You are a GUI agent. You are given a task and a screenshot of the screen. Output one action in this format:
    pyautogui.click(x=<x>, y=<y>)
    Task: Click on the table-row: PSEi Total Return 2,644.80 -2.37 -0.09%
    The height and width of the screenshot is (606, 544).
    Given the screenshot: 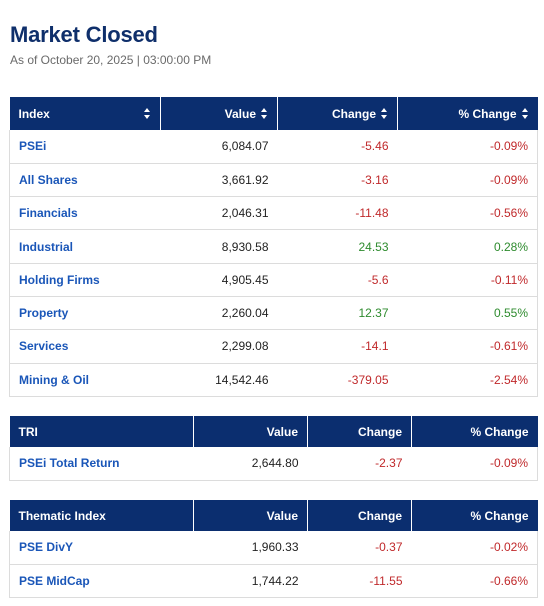 What is the action you would take?
    pyautogui.click(x=273, y=464)
    